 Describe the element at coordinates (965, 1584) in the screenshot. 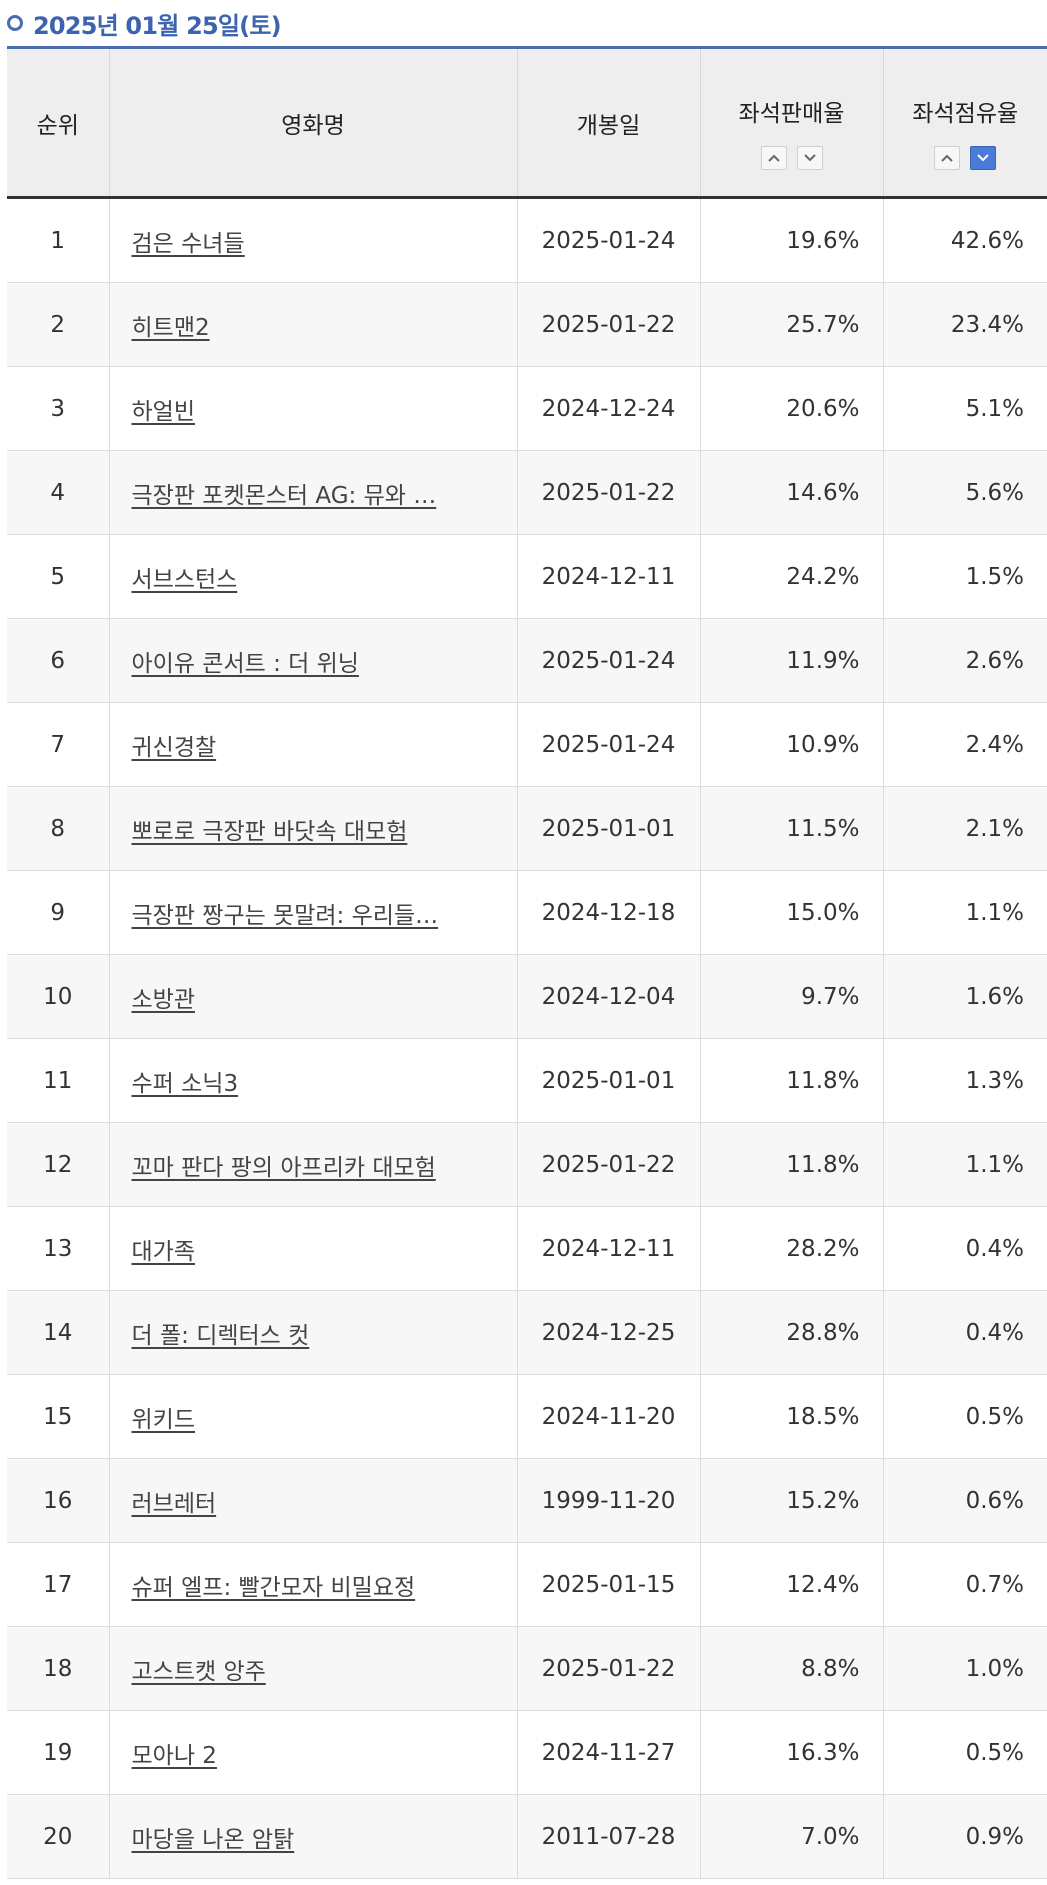

I see `seat-share-cell: 0.7%` at that location.